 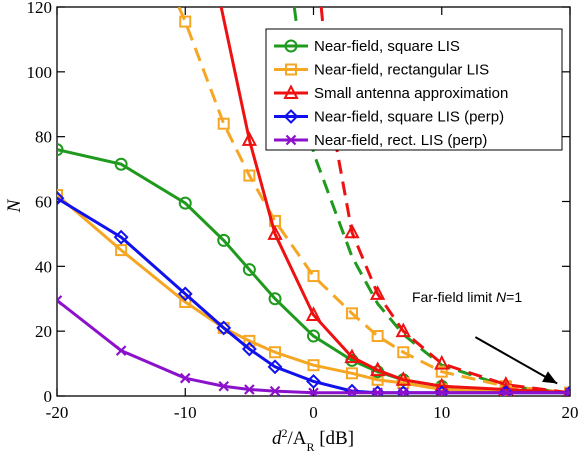 I want to click on x-tick-label: 20, so click(x=570, y=412).